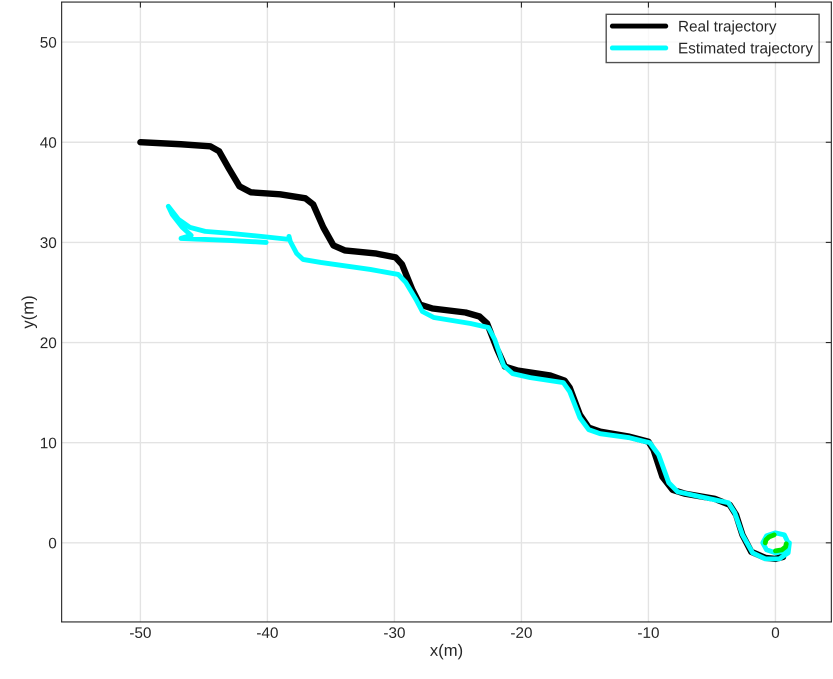 This screenshot has width=833, height=679. What do you see at coordinates (29, 312) in the screenshot?
I see `y-axis-title: y(m)` at bounding box center [29, 312].